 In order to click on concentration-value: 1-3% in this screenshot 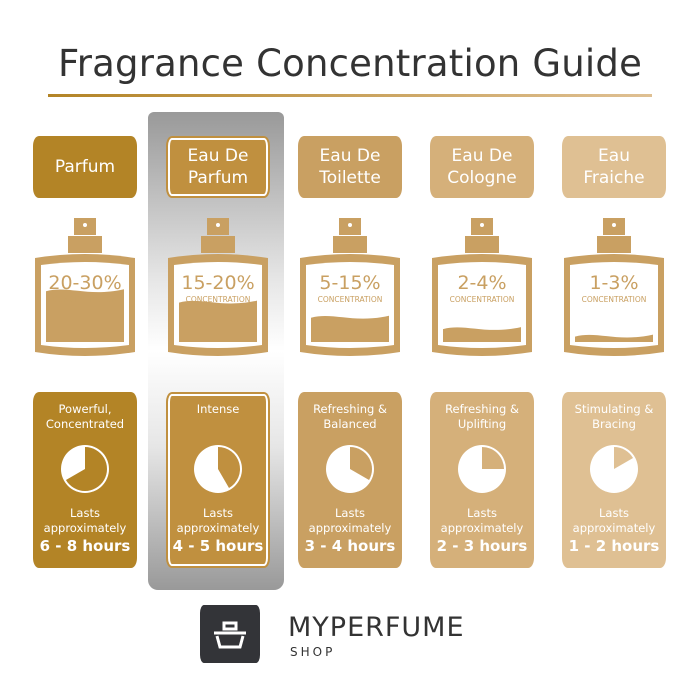, I will do `click(614, 283)`.